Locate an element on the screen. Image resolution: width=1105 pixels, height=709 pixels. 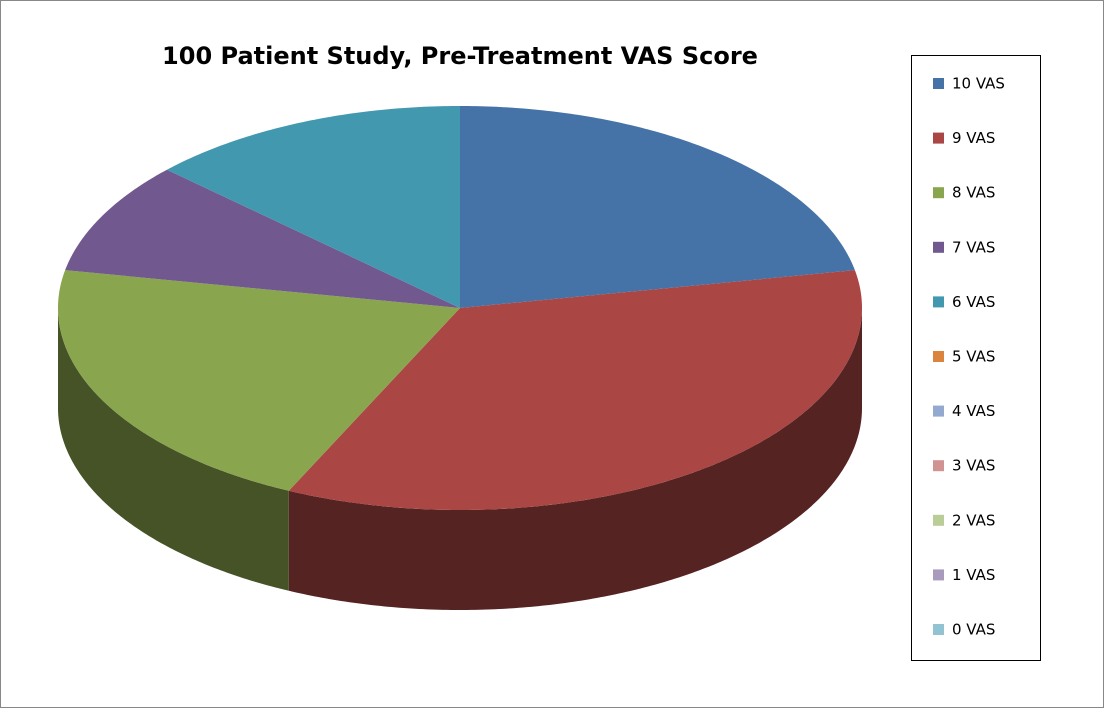
legend-label: 0 VAS is located at coordinates (973, 630).